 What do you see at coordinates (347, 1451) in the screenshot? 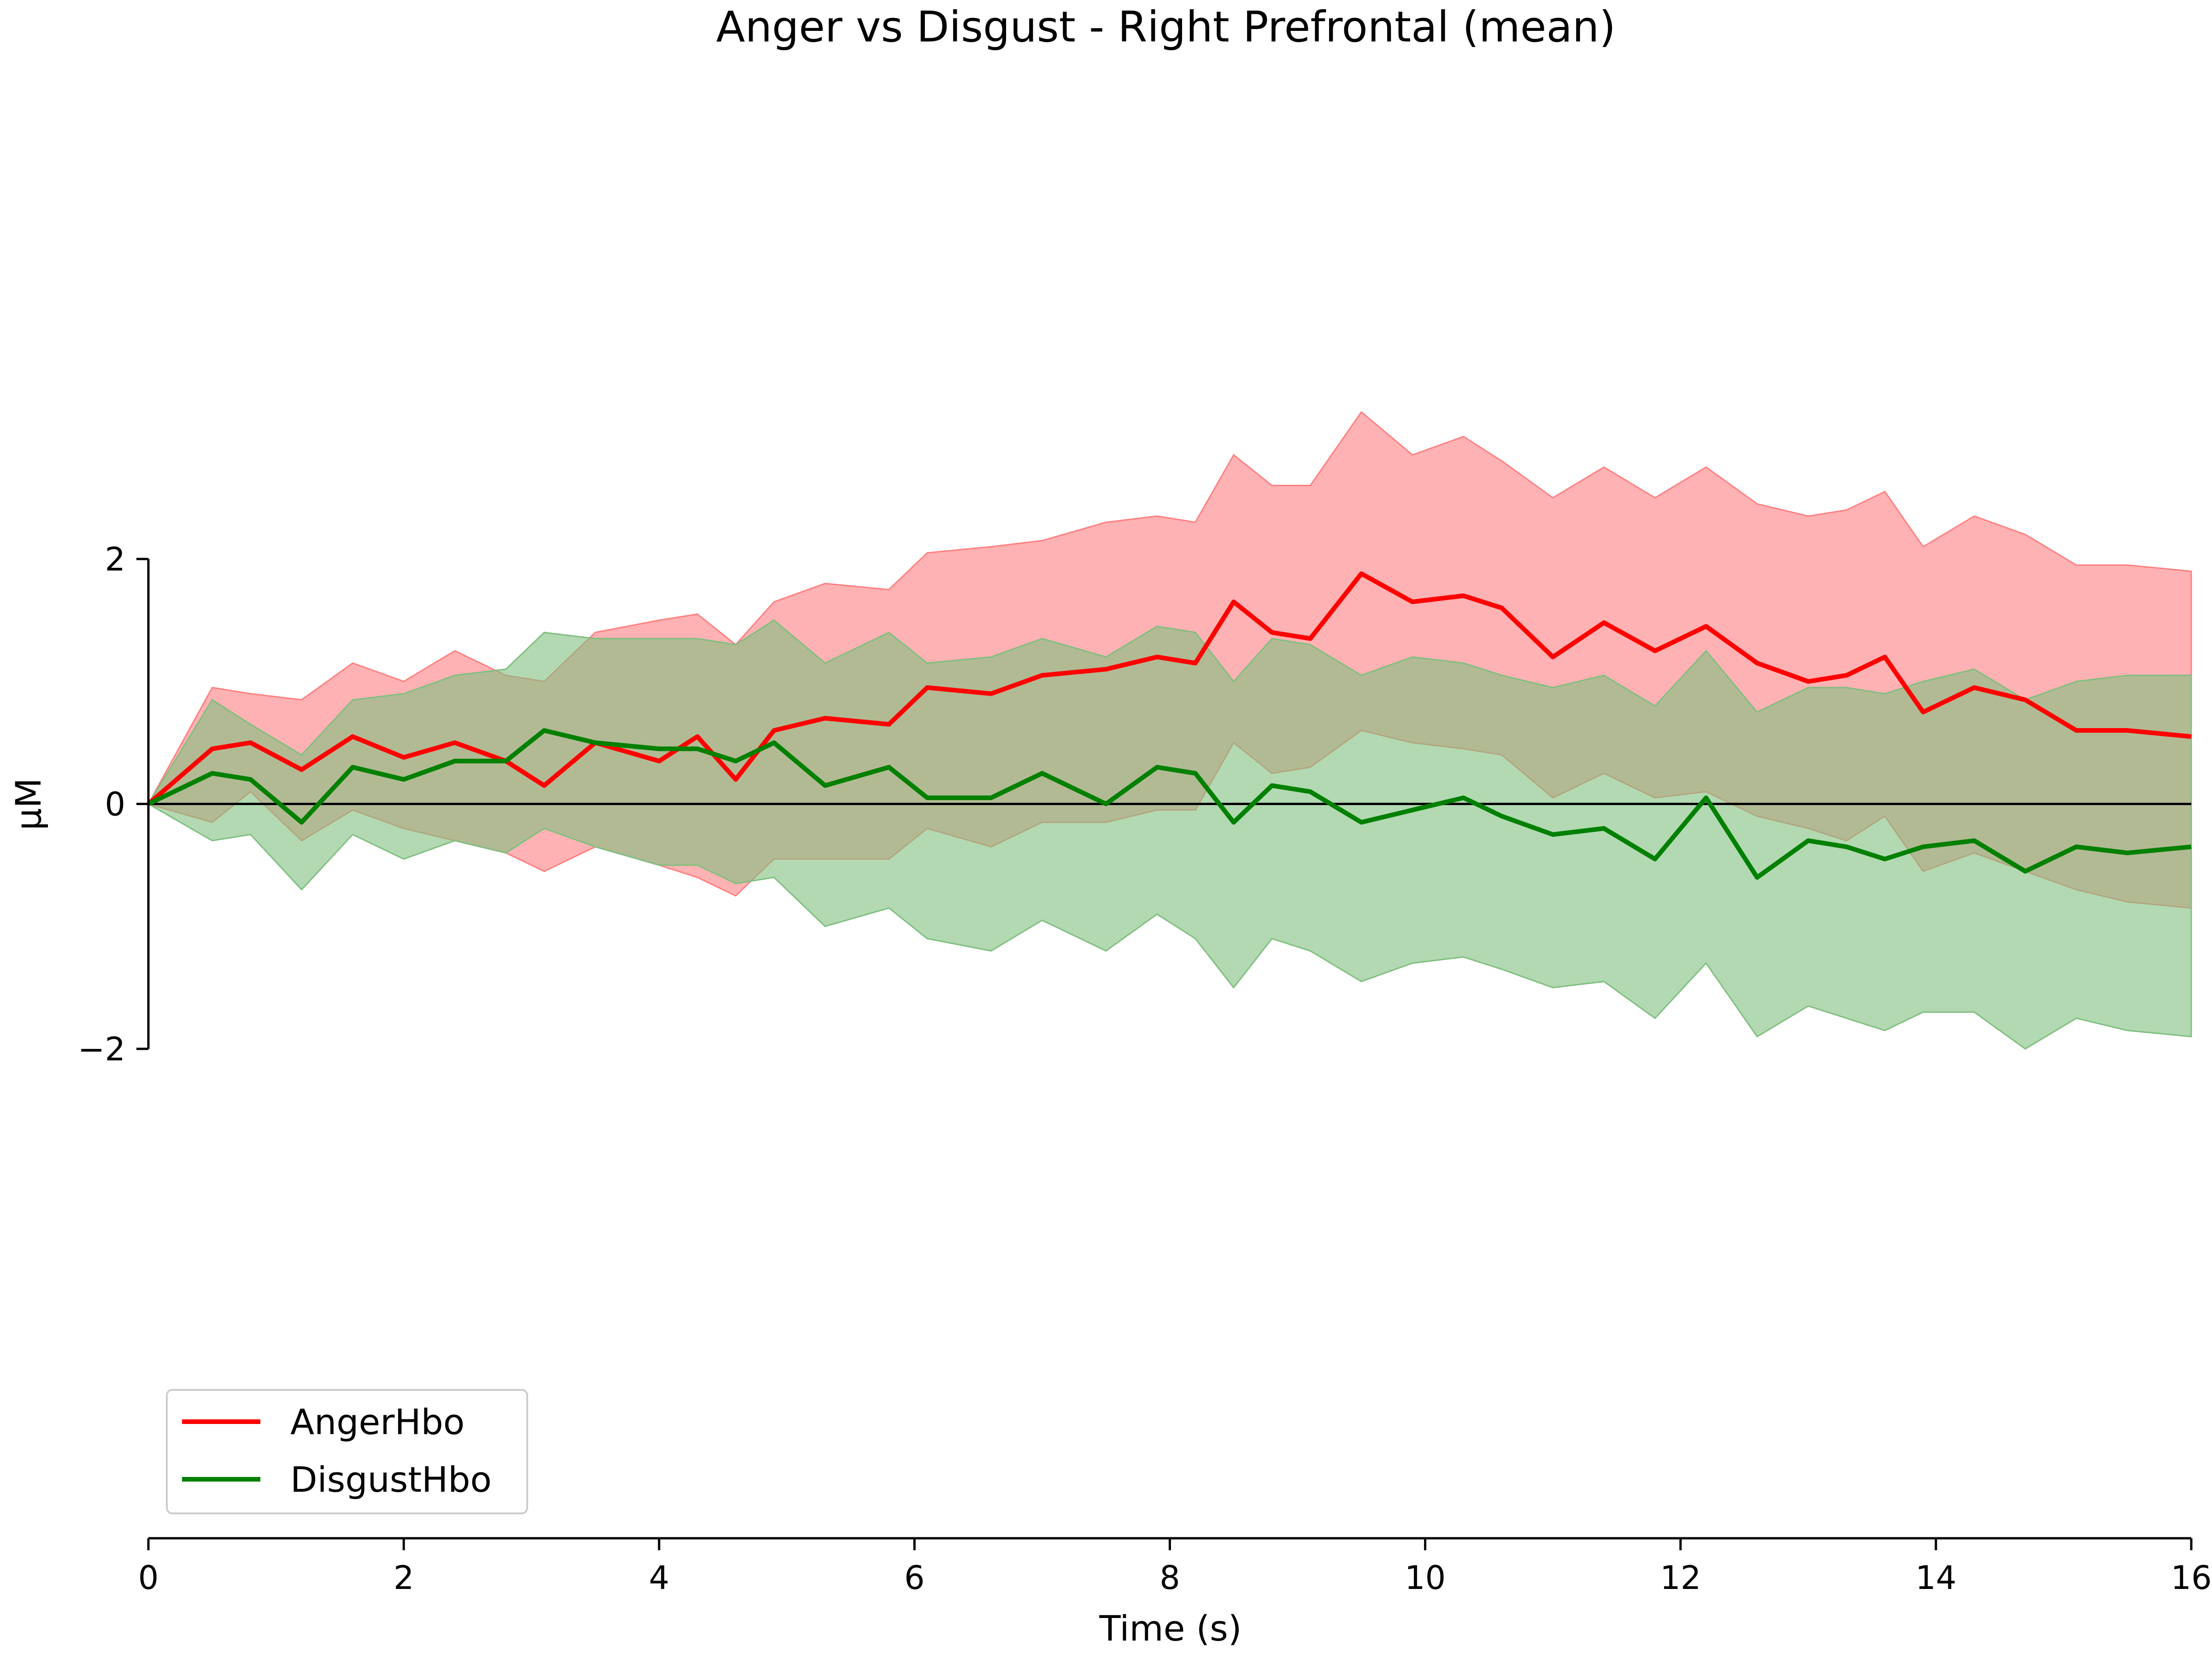
I see `legend: AngerHbo DisgustHbo` at bounding box center [347, 1451].